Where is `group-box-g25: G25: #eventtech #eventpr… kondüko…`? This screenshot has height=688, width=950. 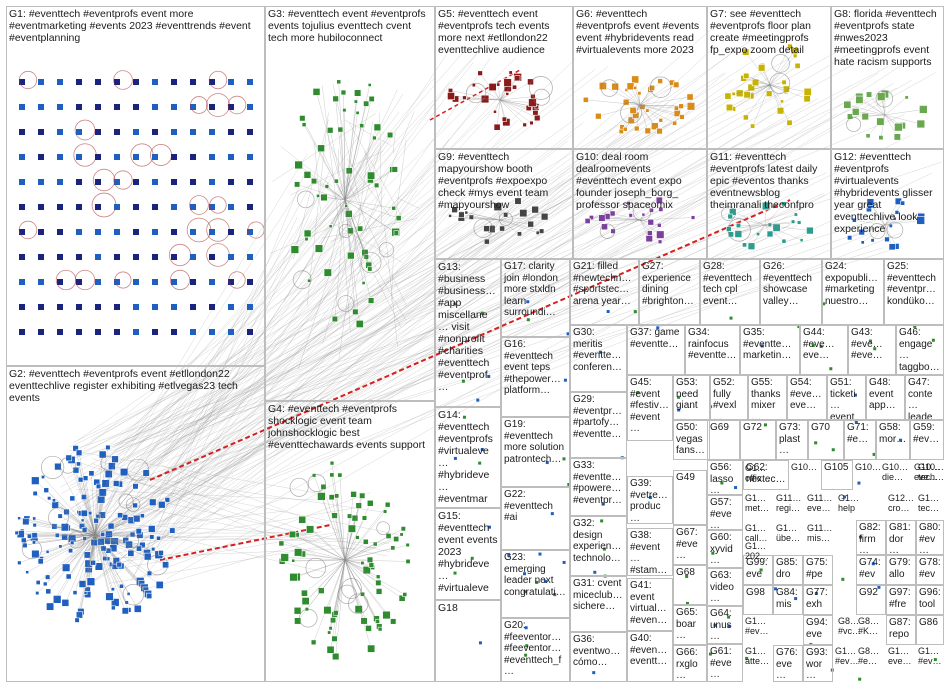 group-box-g25: G25: #eventtech #eventpr… kondüko… is located at coordinates (914, 292).